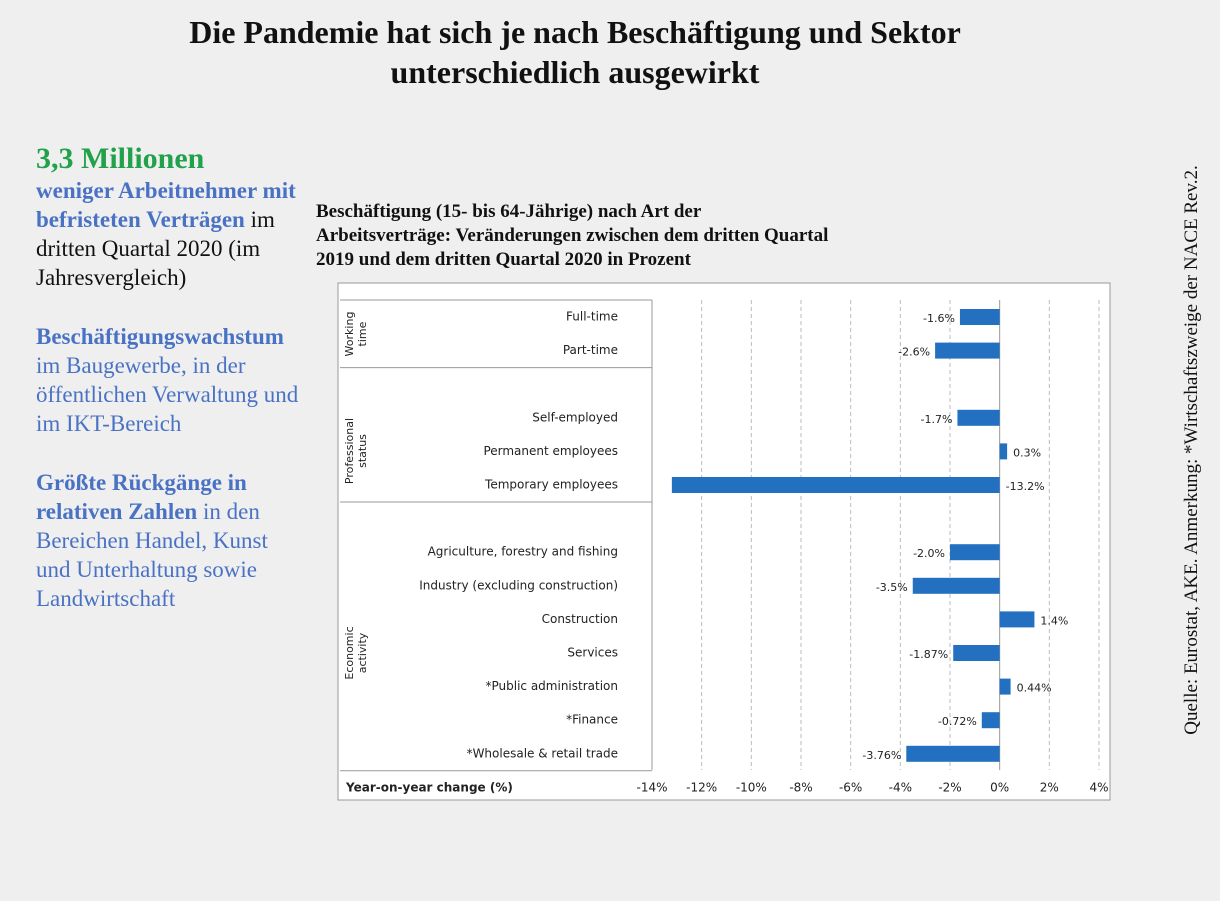 This screenshot has width=1220, height=901. Describe the element at coordinates (701, 788) in the screenshot. I see `x-tick-label: -12%` at that location.